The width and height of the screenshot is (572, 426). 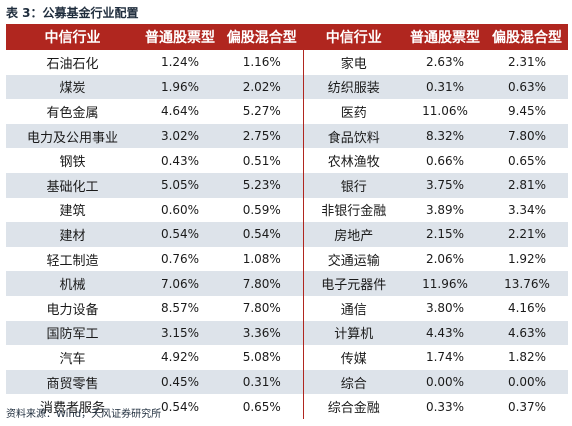 What do you see at coordinates (180, 62) in the screenshot?
I see `stock-fund-value-cell: 1.24%` at bounding box center [180, 62].